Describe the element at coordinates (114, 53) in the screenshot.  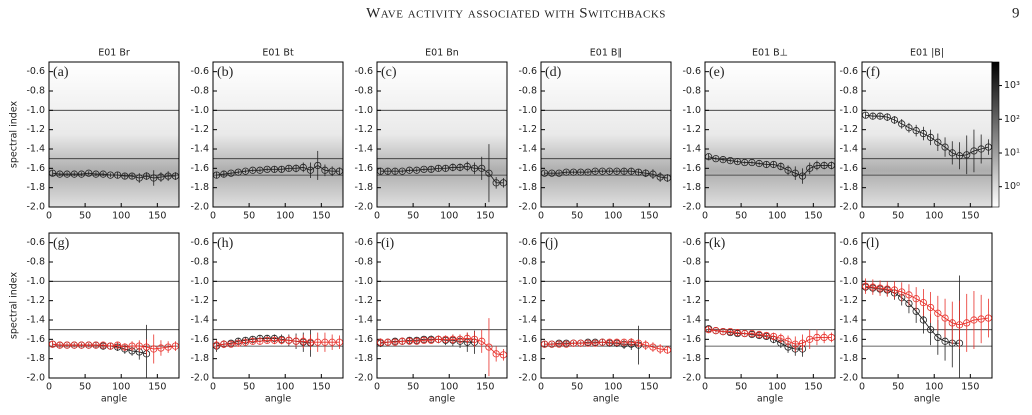
I see `panel-title: E01 Br` at that location.